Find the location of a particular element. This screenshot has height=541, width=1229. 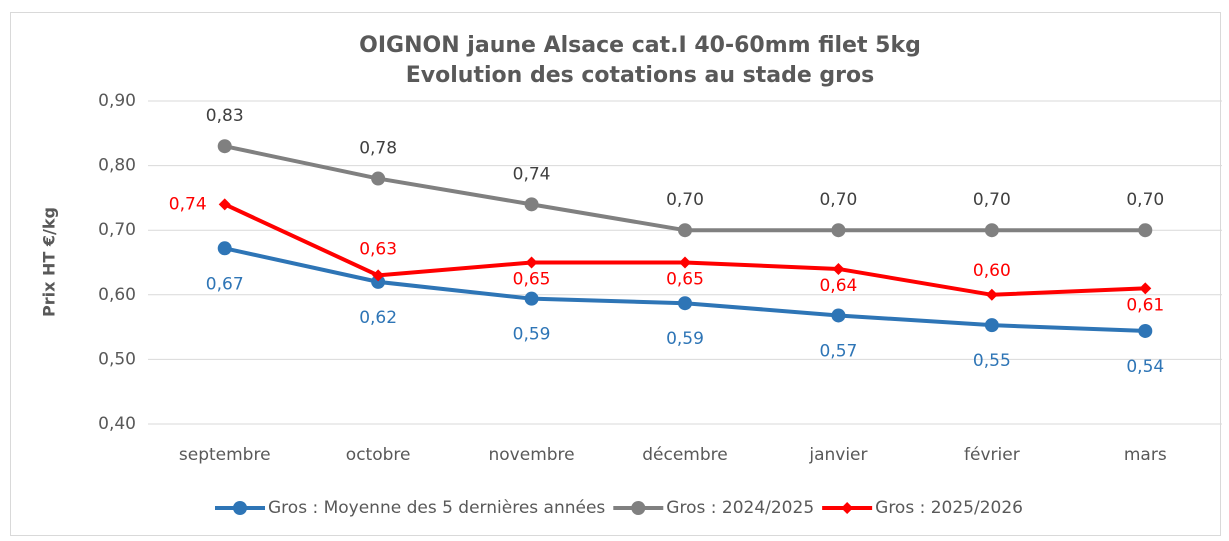

legend-label: Gros : 2024/2025 is located at coordinates (740, 508).